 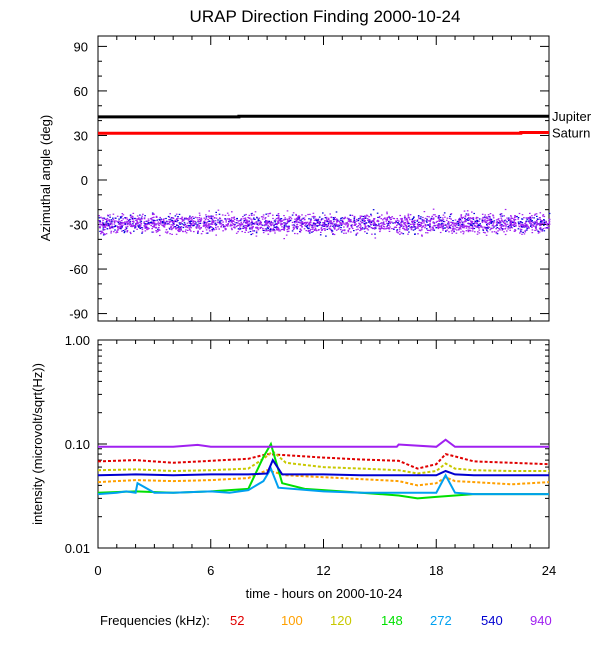 I want to click on intensity-ytick-label: 0.10, so click(x=77, y=444).